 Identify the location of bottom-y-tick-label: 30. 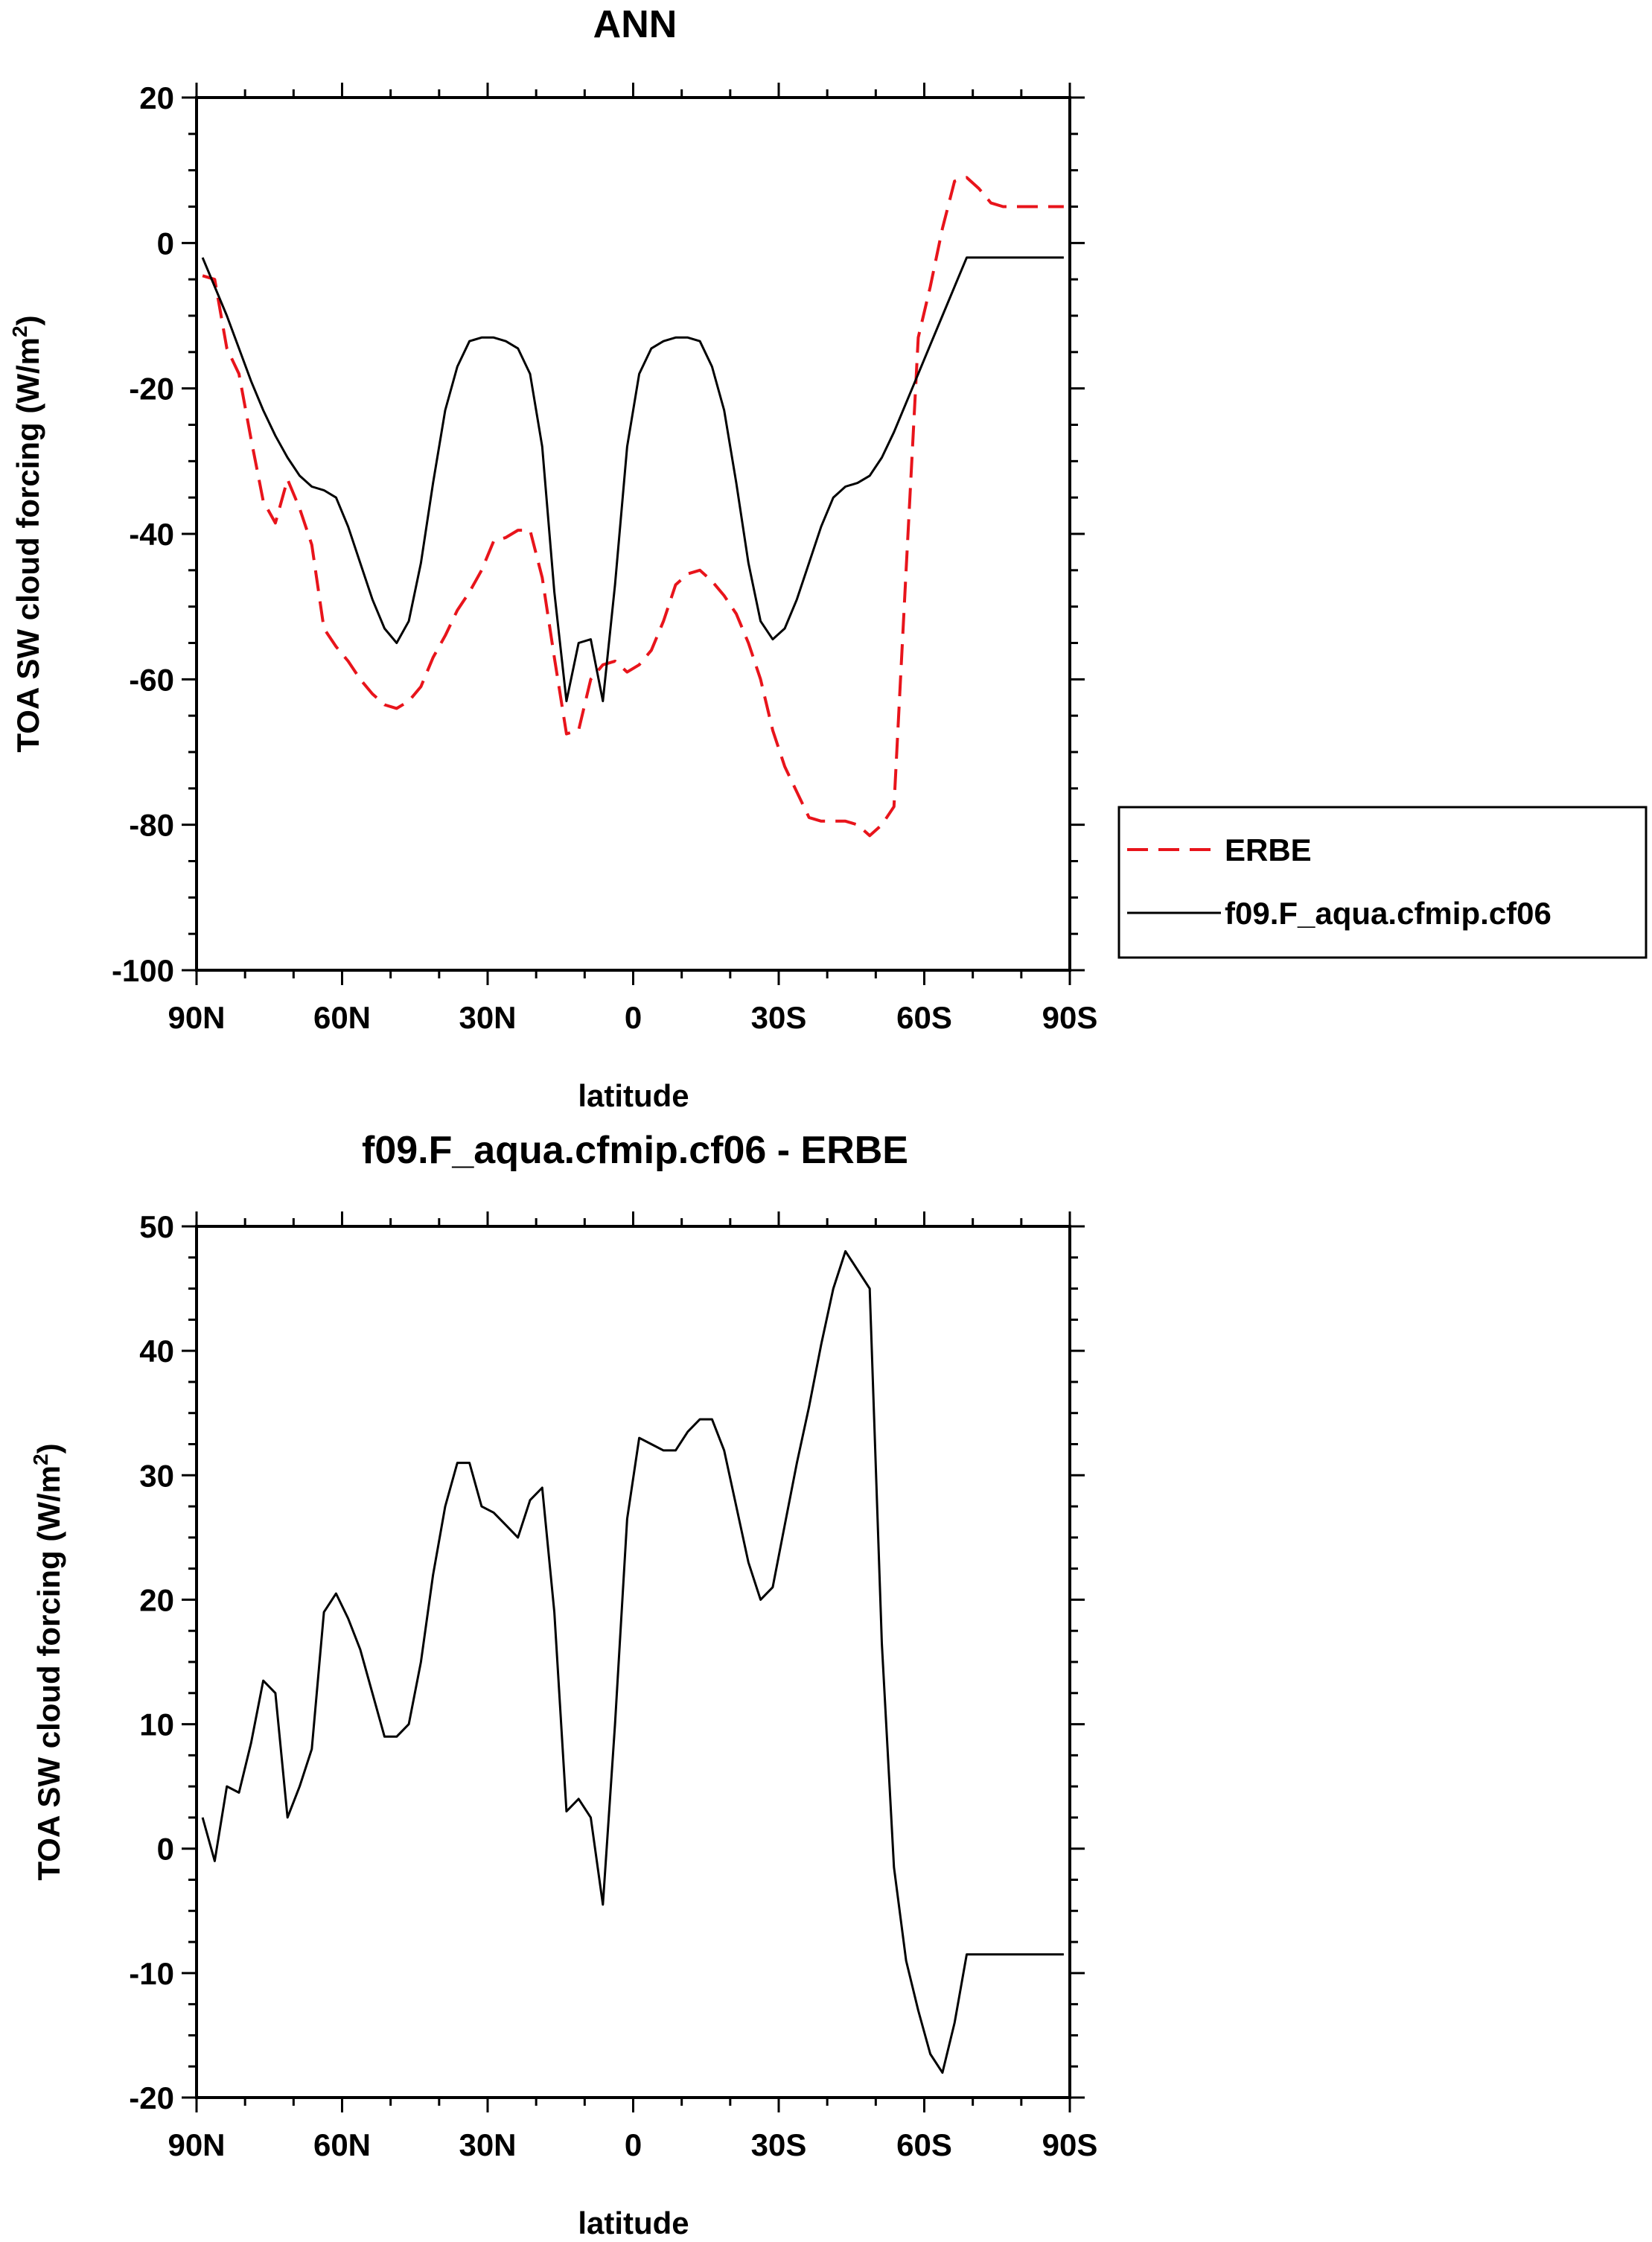
(156, 1475).